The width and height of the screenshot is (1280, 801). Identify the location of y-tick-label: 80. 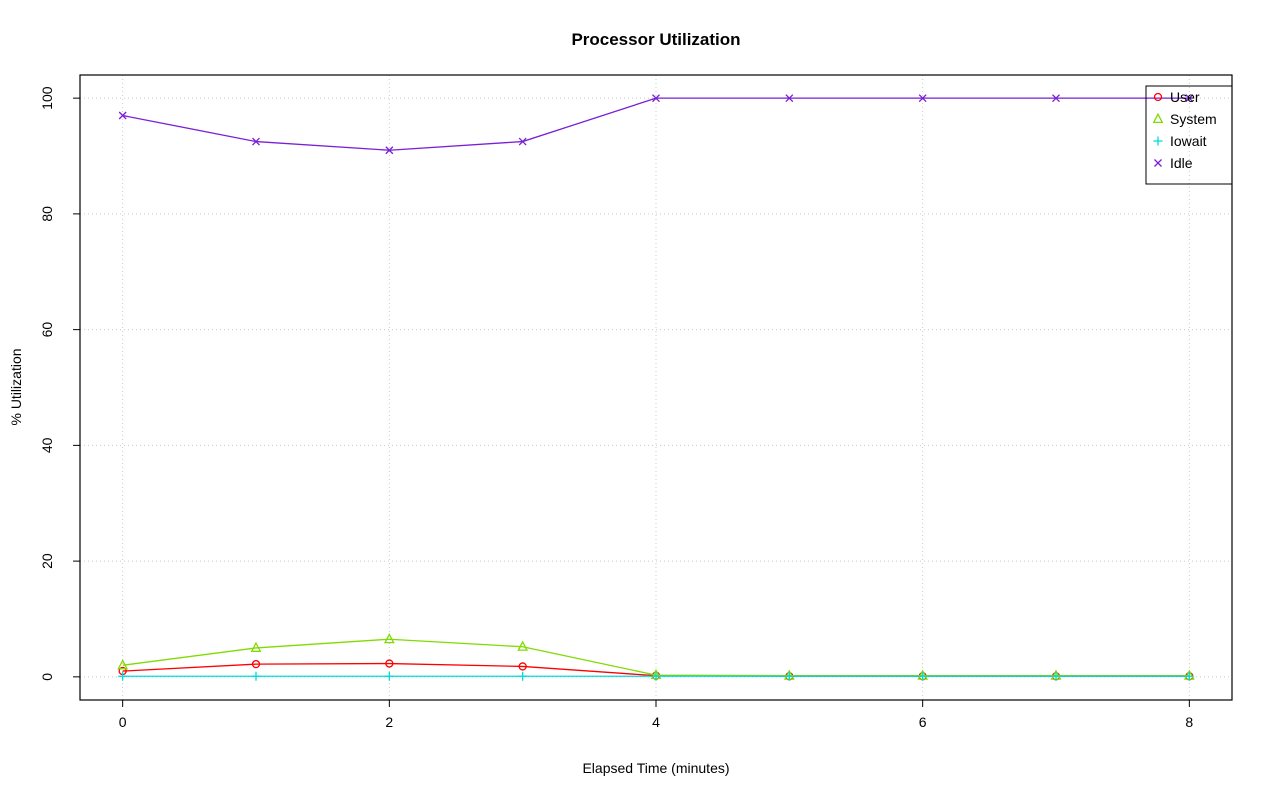
(47, 214).